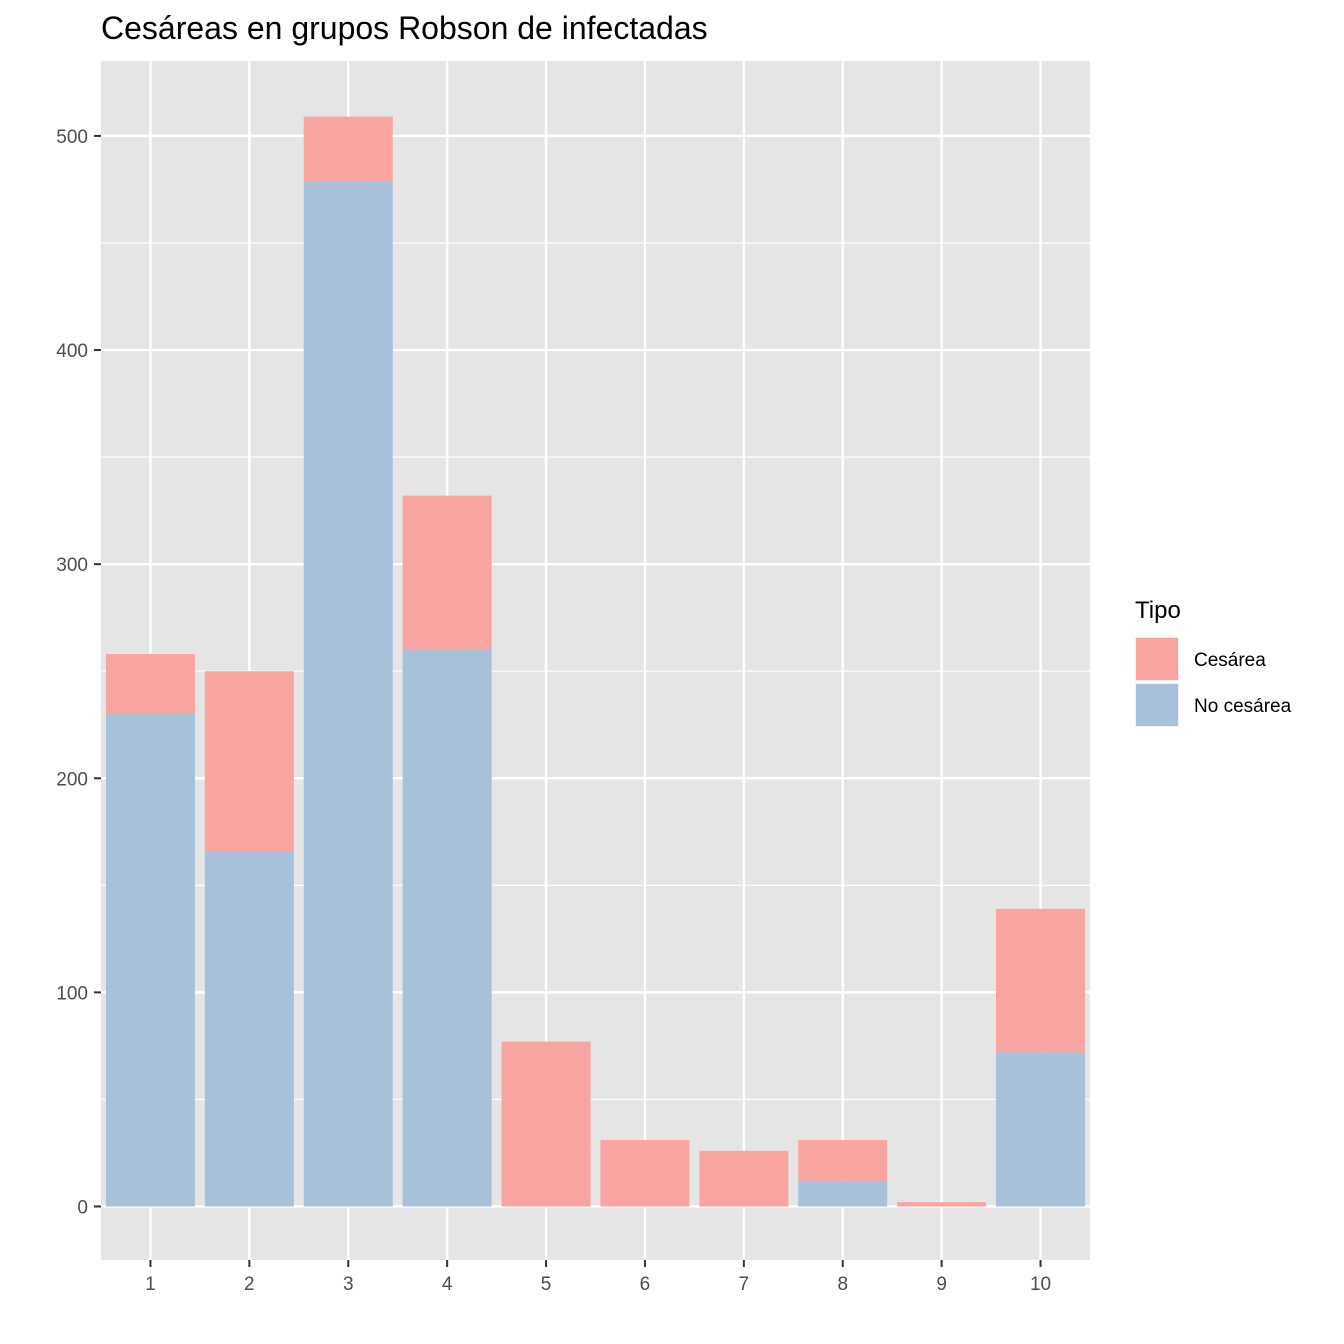 This screenshot has height=1344, width=1344. What do you see at coordinates (78, 672) in the screenshot?
I see `y-axis: 0 100 200 300 400 500` at bounding box center [78, 672].